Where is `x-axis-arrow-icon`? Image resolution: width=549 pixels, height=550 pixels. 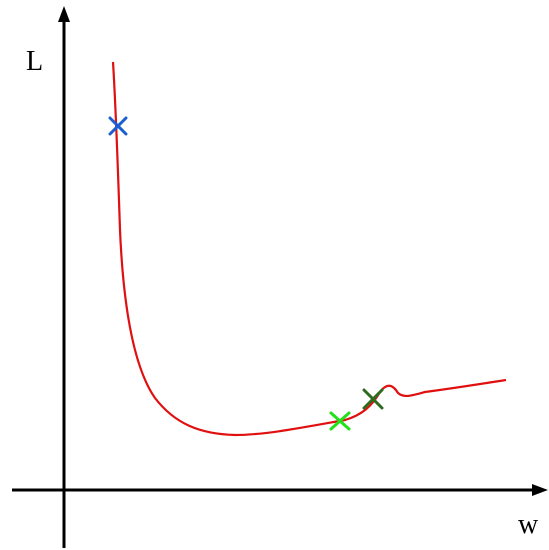
x-axis-arrow-icon is located at coordinates (540, 490).